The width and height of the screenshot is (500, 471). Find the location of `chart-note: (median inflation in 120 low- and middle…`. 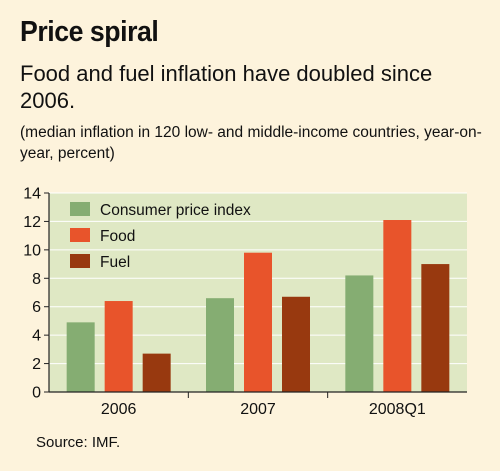

chart-note: (median inflation in 120 low- and middle… is located at coordinates (251, 143).